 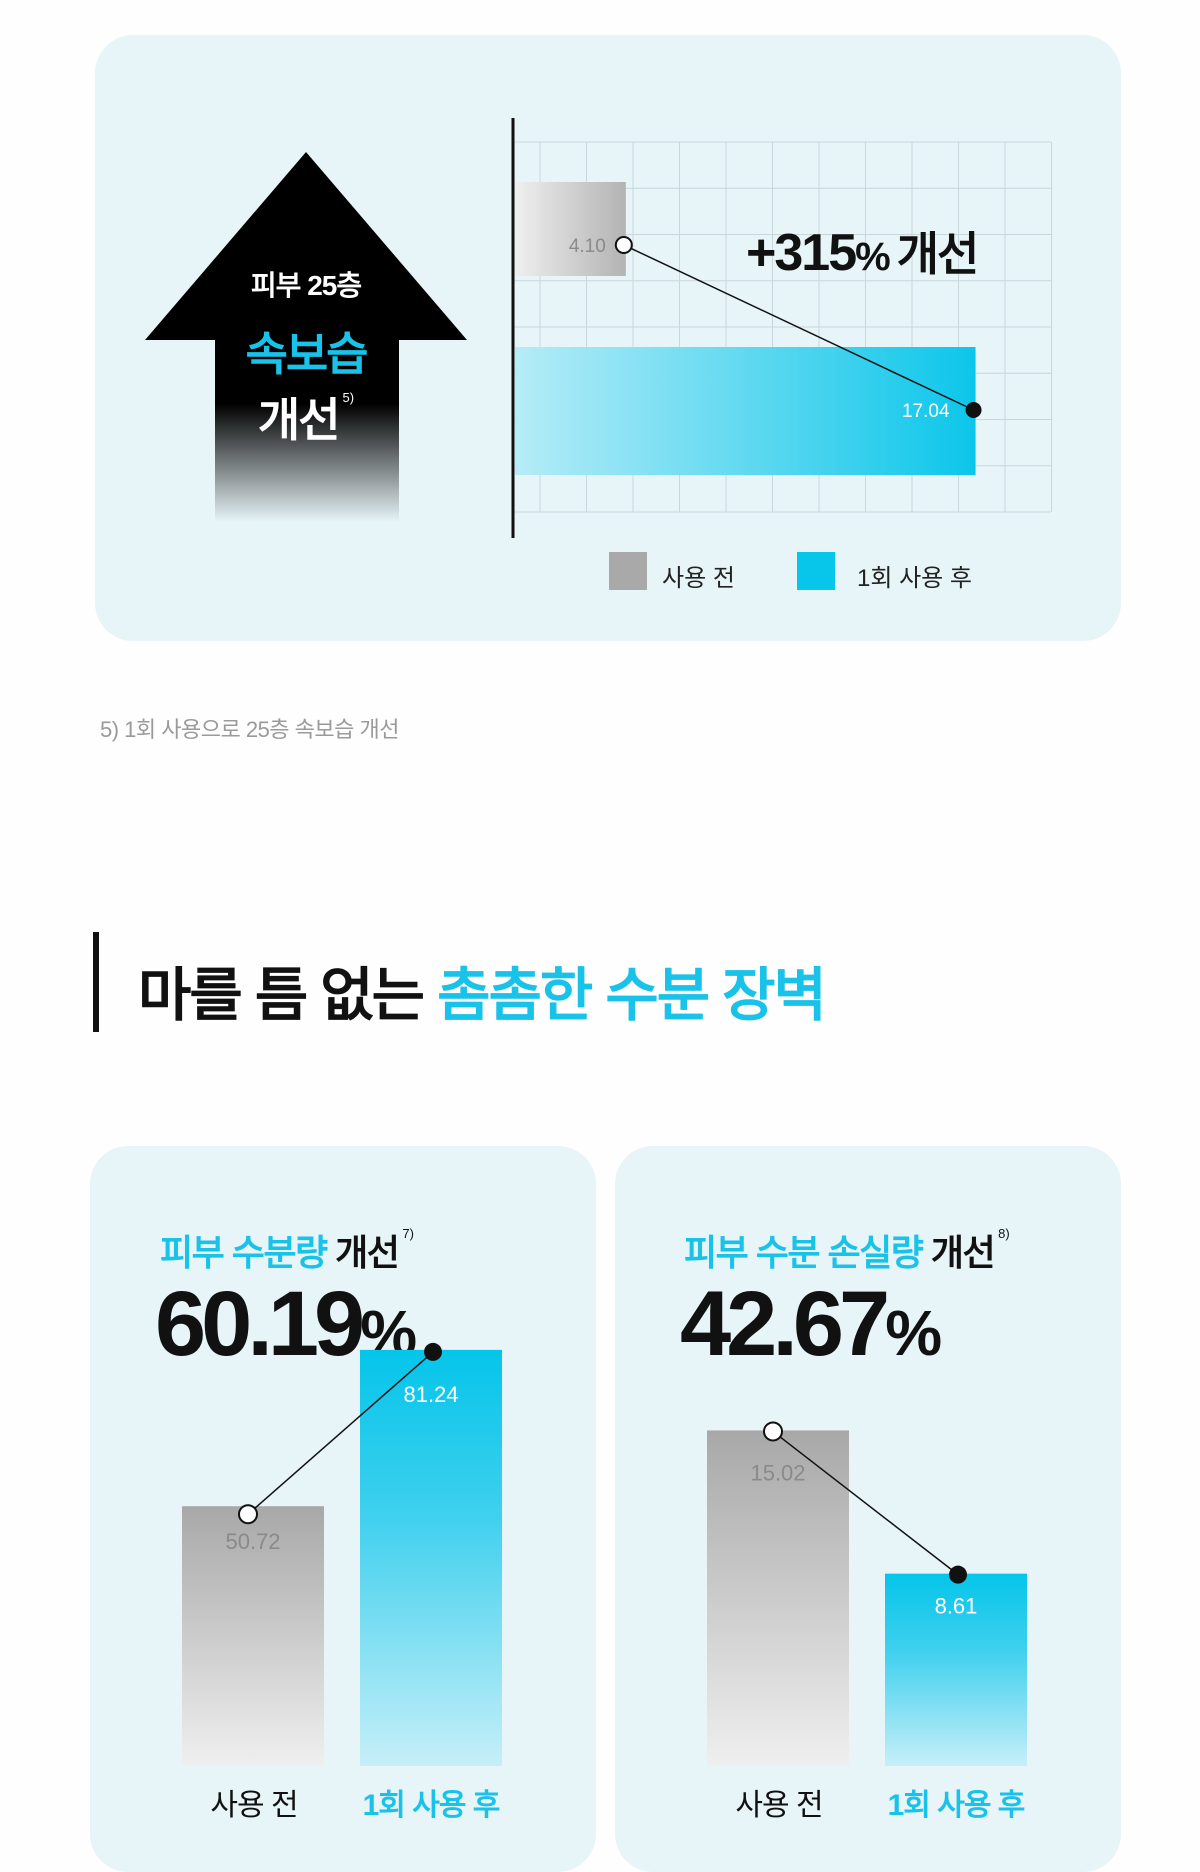 What do you see at coordinates (816, 571) in the screenshot?
I see `legend-swatch-after` at bounding box center [816, 571].